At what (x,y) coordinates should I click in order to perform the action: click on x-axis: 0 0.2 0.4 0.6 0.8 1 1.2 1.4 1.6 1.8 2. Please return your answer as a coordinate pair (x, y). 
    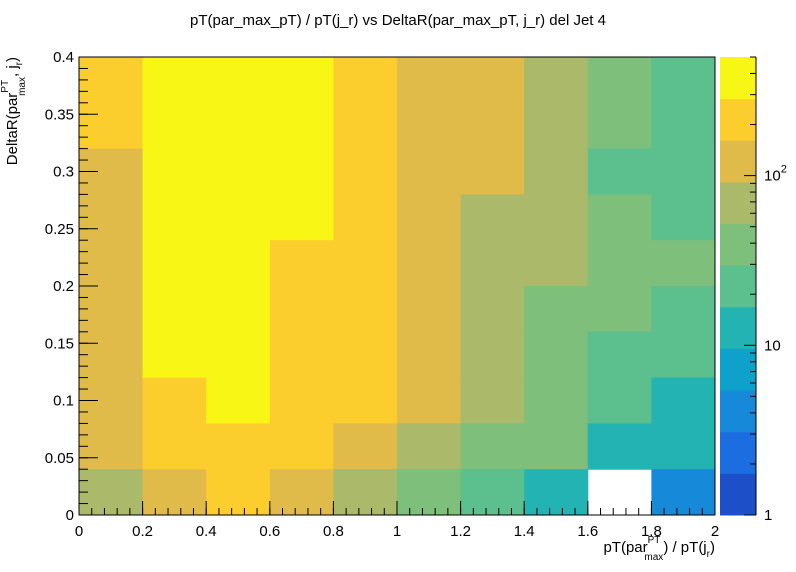
    Looking at the image, I should click on (397, 520).